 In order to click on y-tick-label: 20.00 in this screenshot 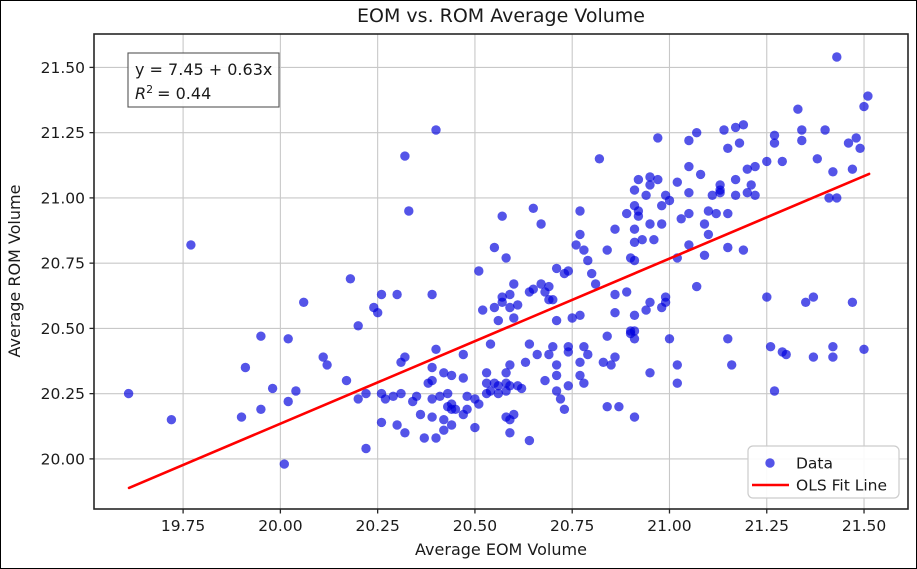, I will do `click(63, 459)`.